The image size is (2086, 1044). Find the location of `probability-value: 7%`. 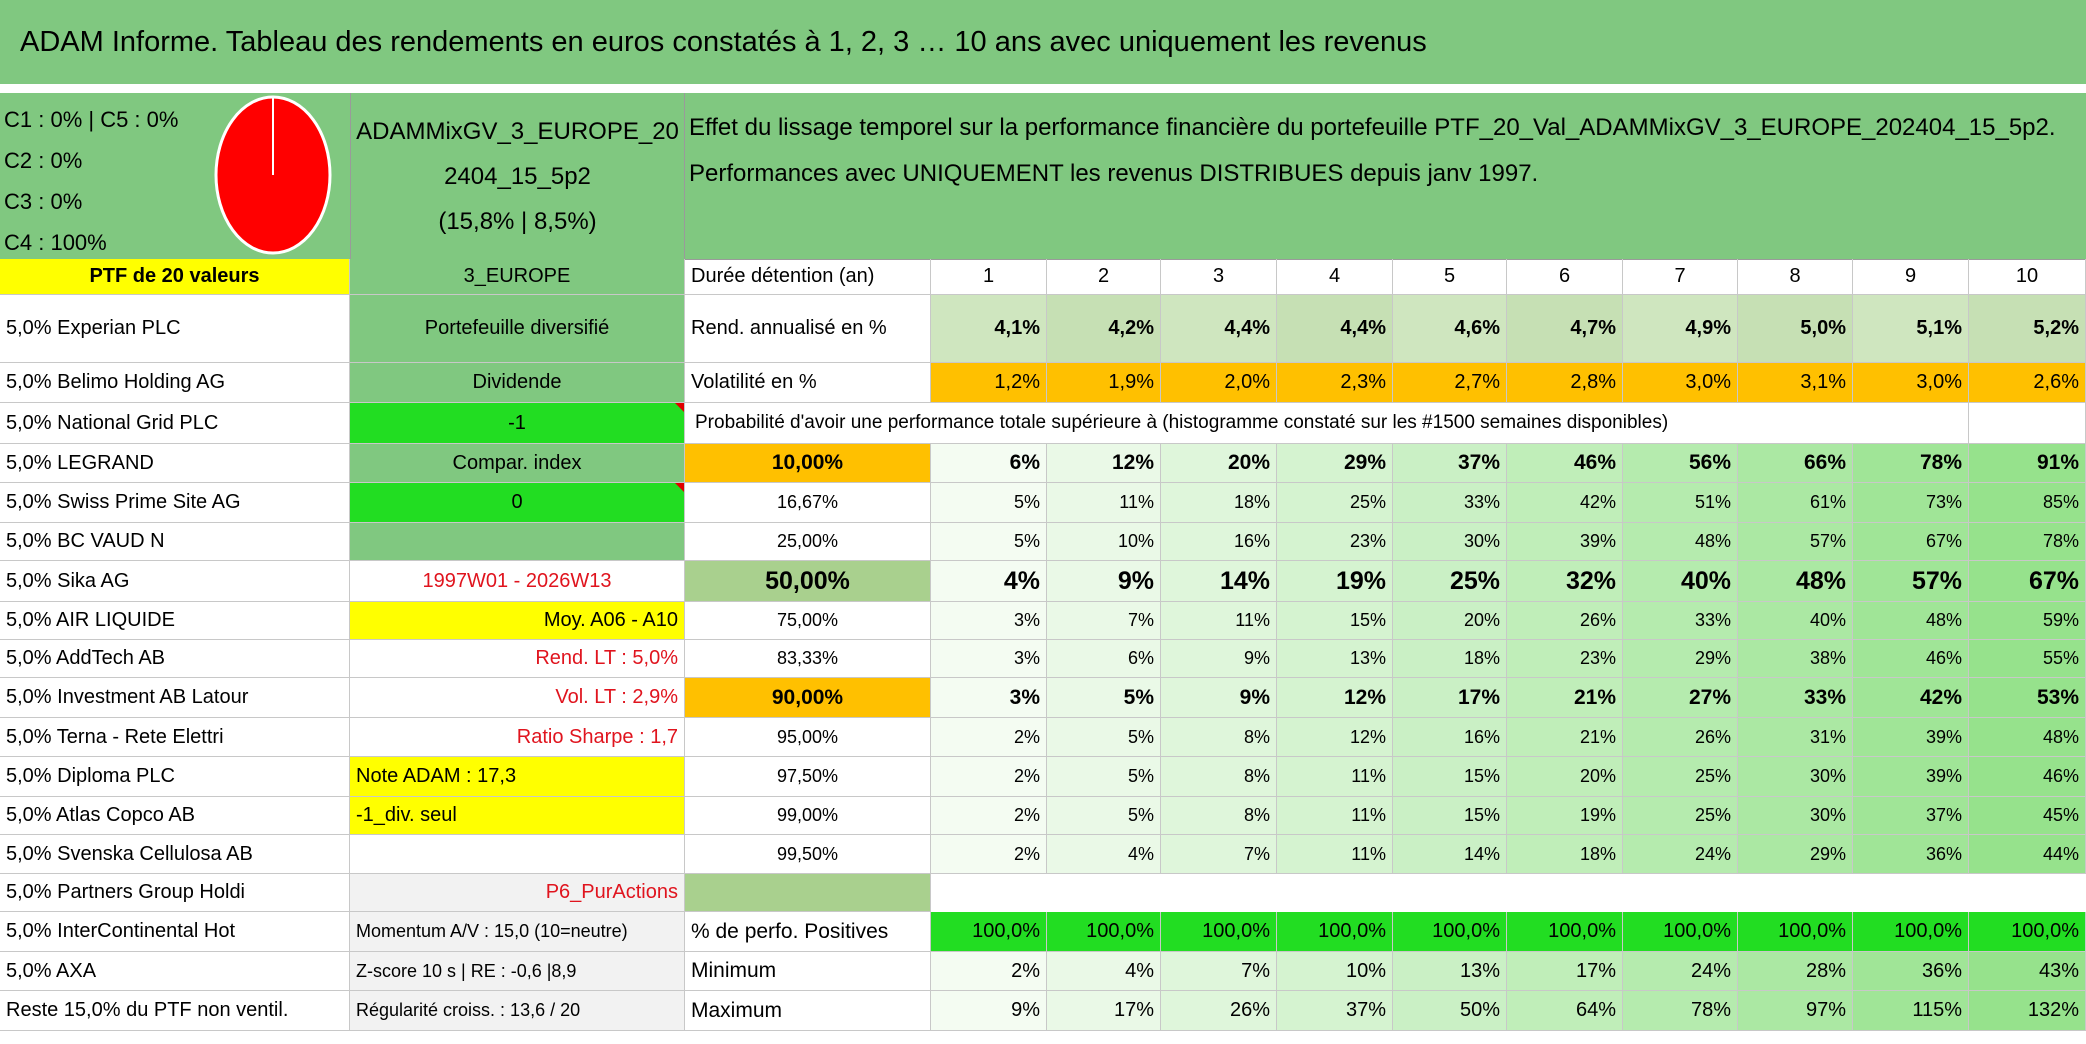

probability-value: 7% is located at coordinates (1219, 854).